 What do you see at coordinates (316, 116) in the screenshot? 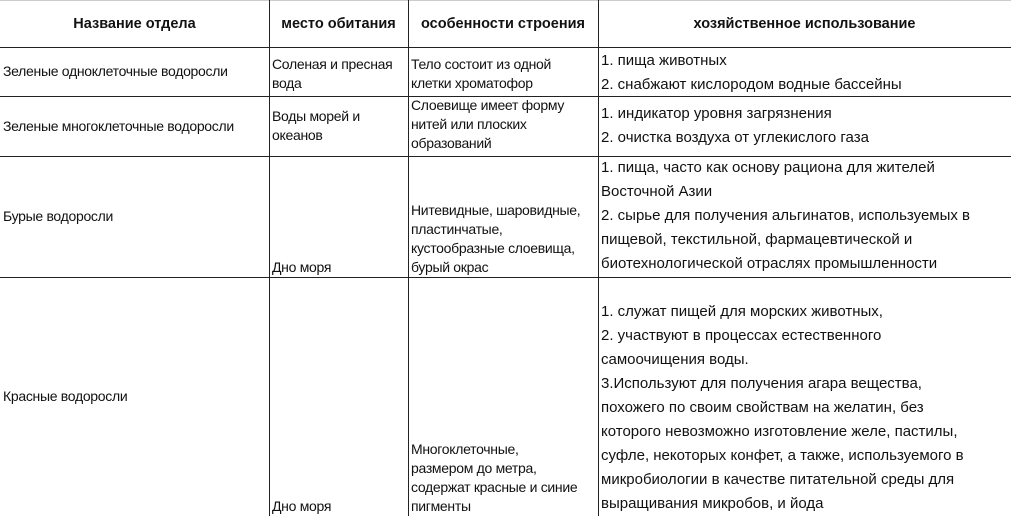
I see `cell-text-line: Воды морей и` at bounding box center [316, 116].